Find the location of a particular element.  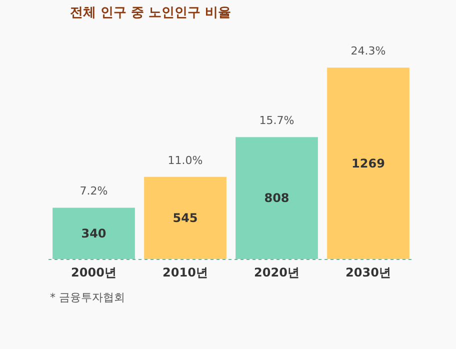

annotation: 7.2% is located at coordinates (94, 191).